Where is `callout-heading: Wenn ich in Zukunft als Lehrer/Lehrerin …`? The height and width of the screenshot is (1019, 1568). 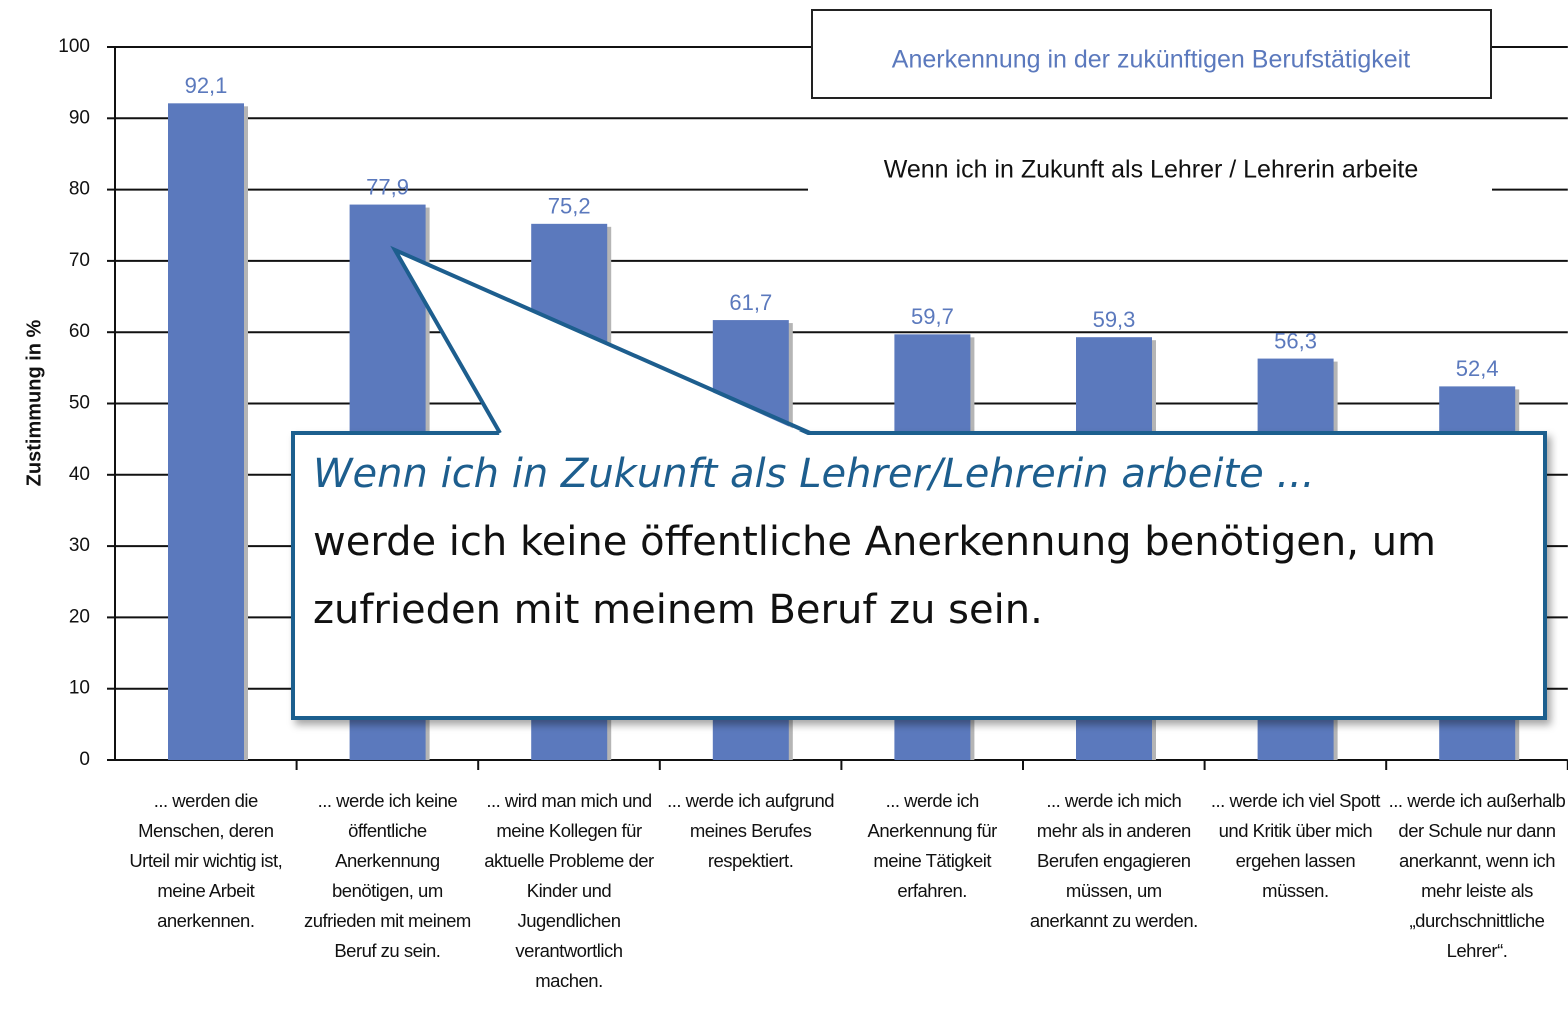 callout-heading: Wenn ich in Zukunft als Lehrer/Lehrerin … is located at coordinates (814, 474).